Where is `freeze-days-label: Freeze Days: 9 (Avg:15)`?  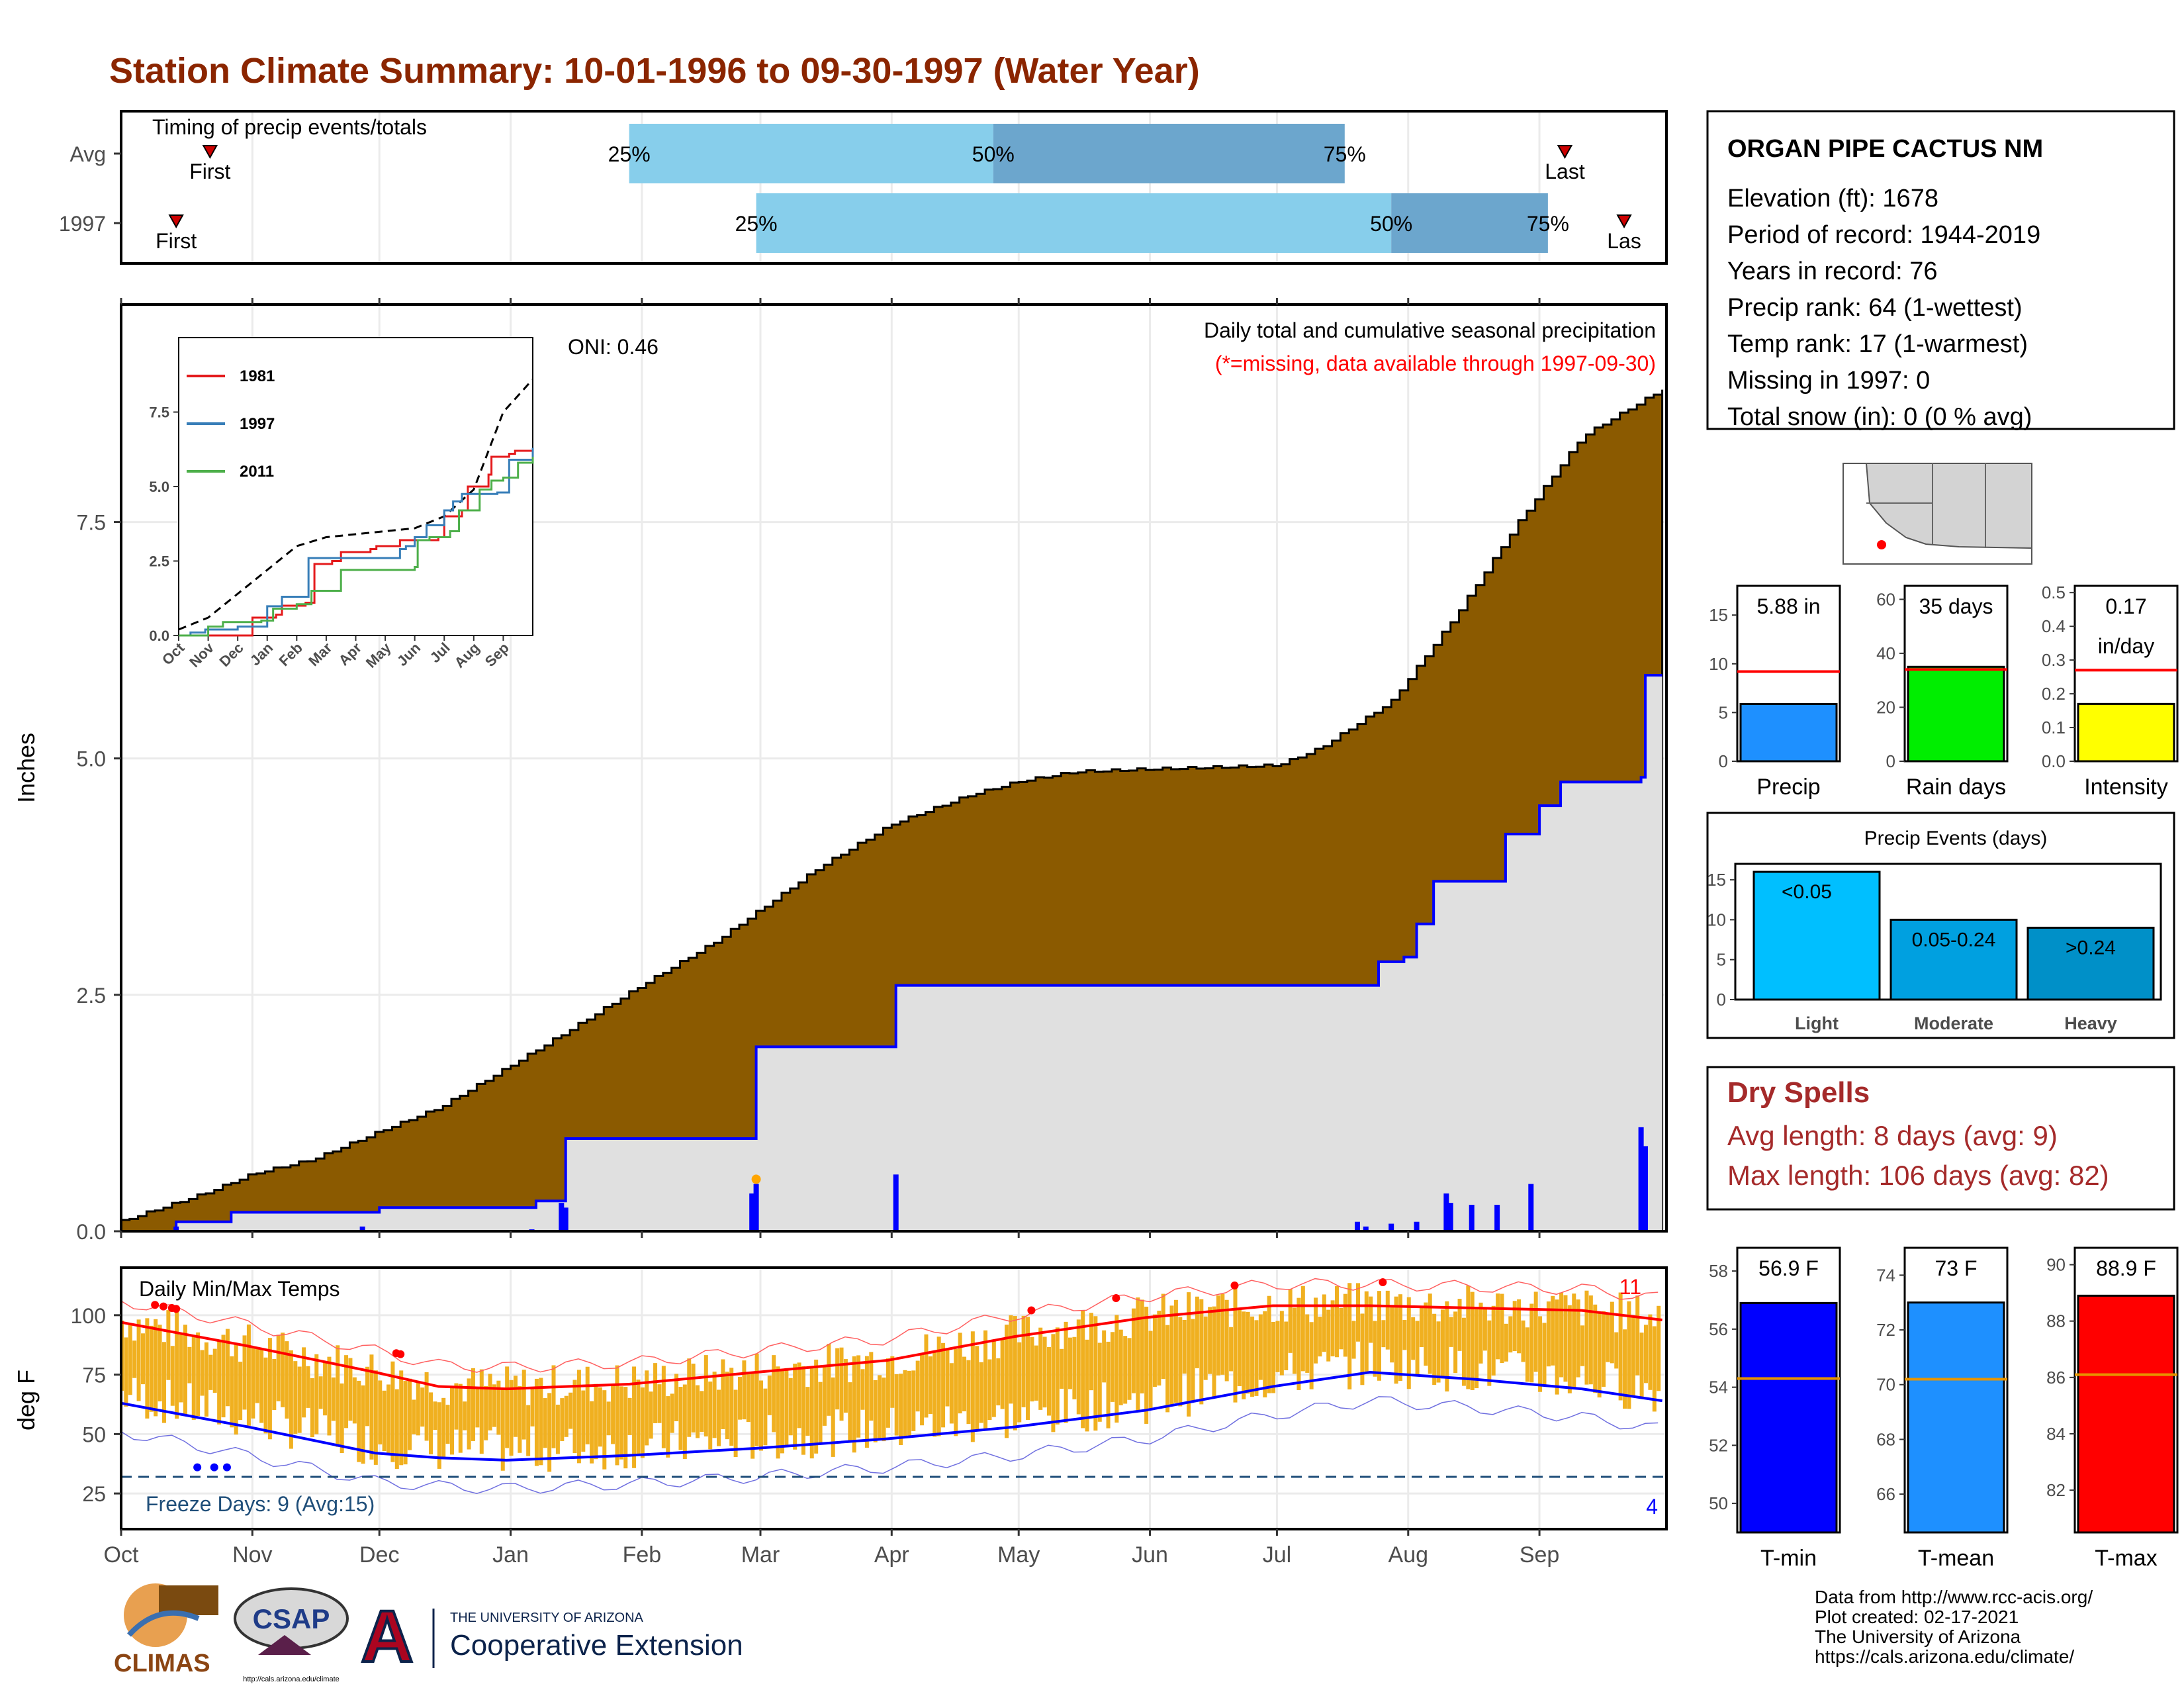 freeze-days-label: Freeze Days: 9 (Avg:15) is located at coordinates (260, 1504).